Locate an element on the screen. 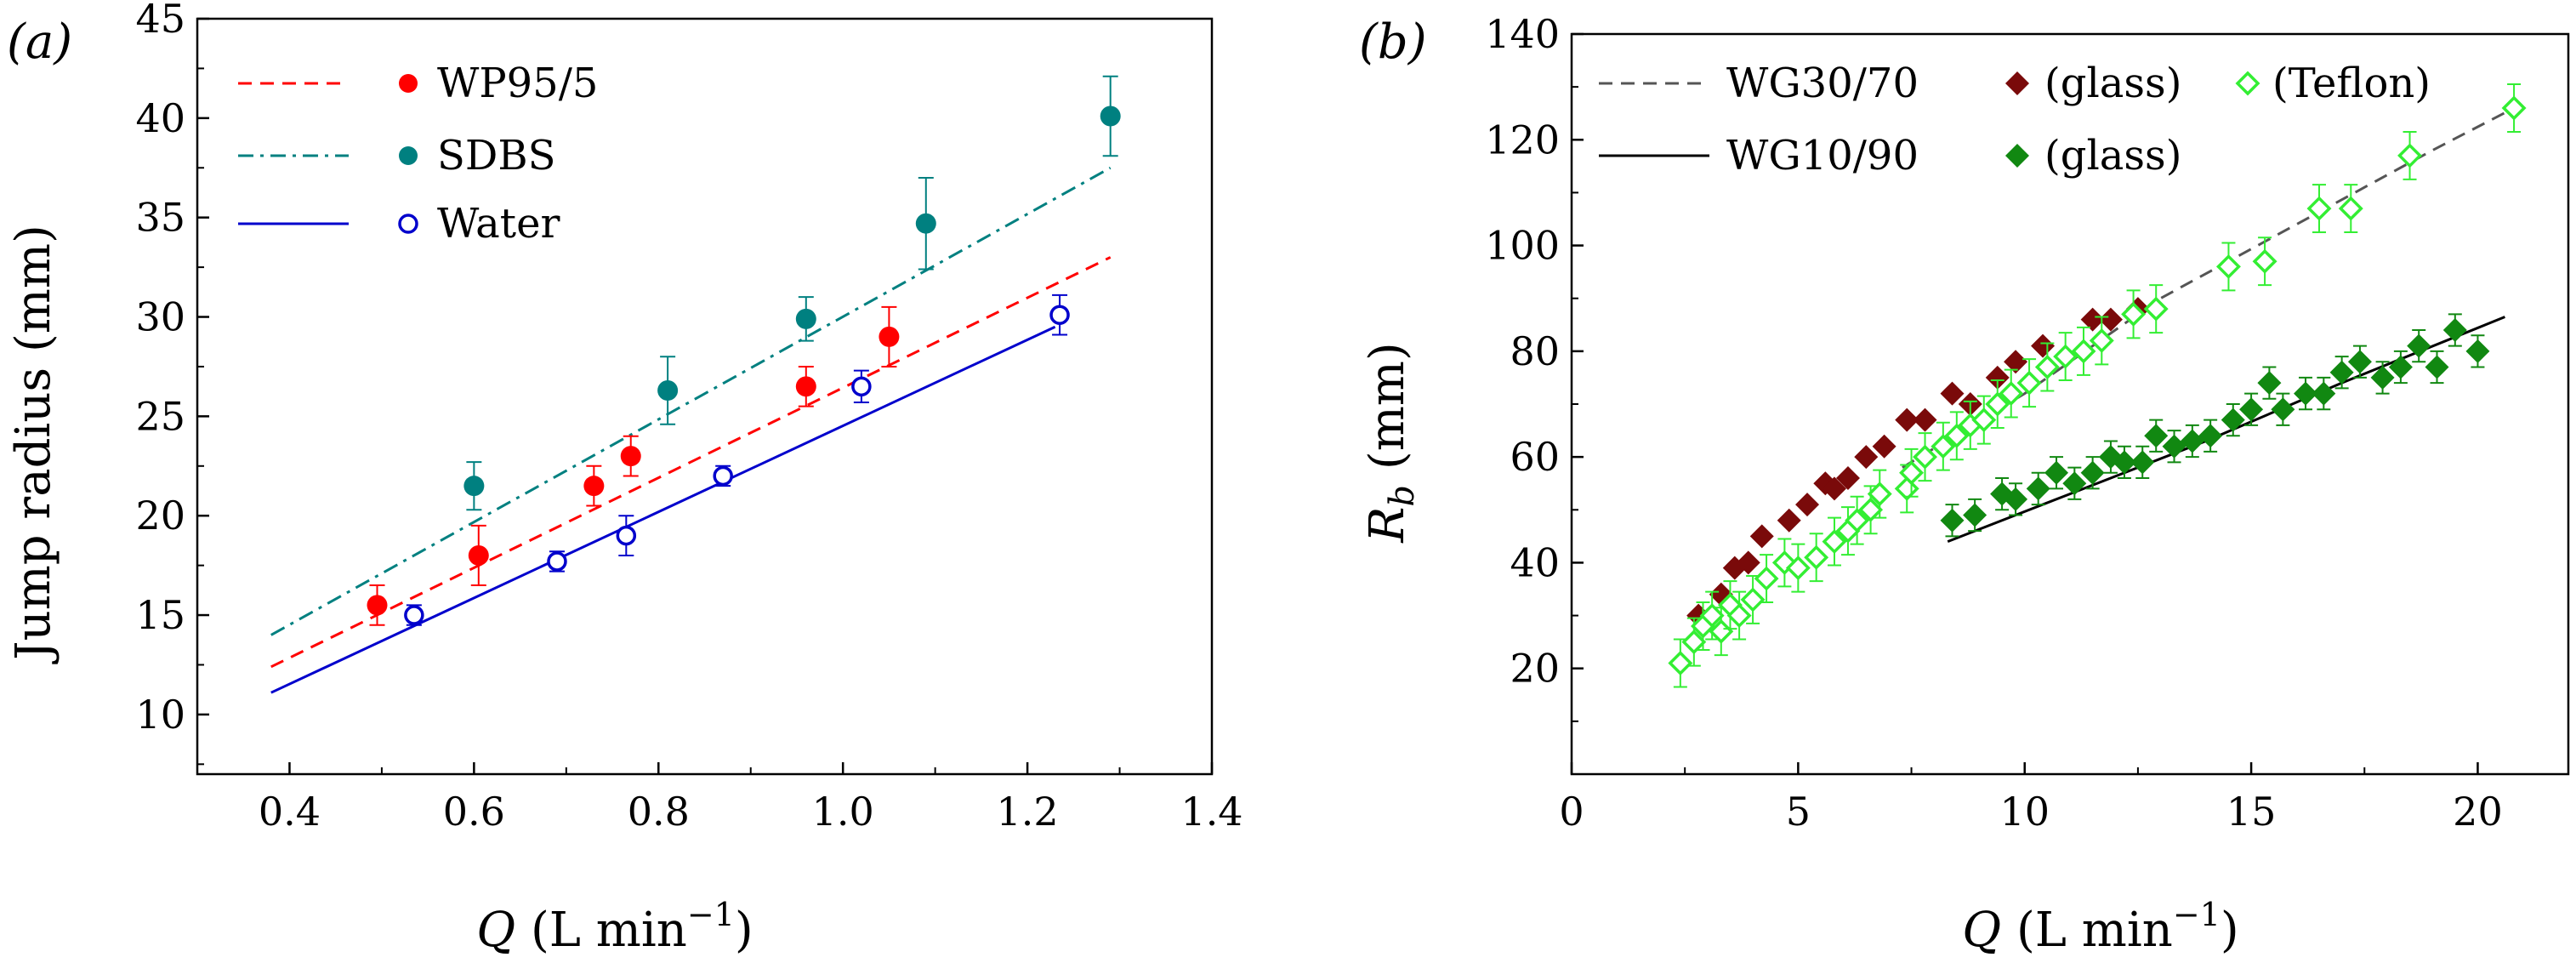 Image resolution: width=2576 pixels, height=963 pixels. chart-a-xlabel: Q (L min−1) is located at coordinates (614, 927).